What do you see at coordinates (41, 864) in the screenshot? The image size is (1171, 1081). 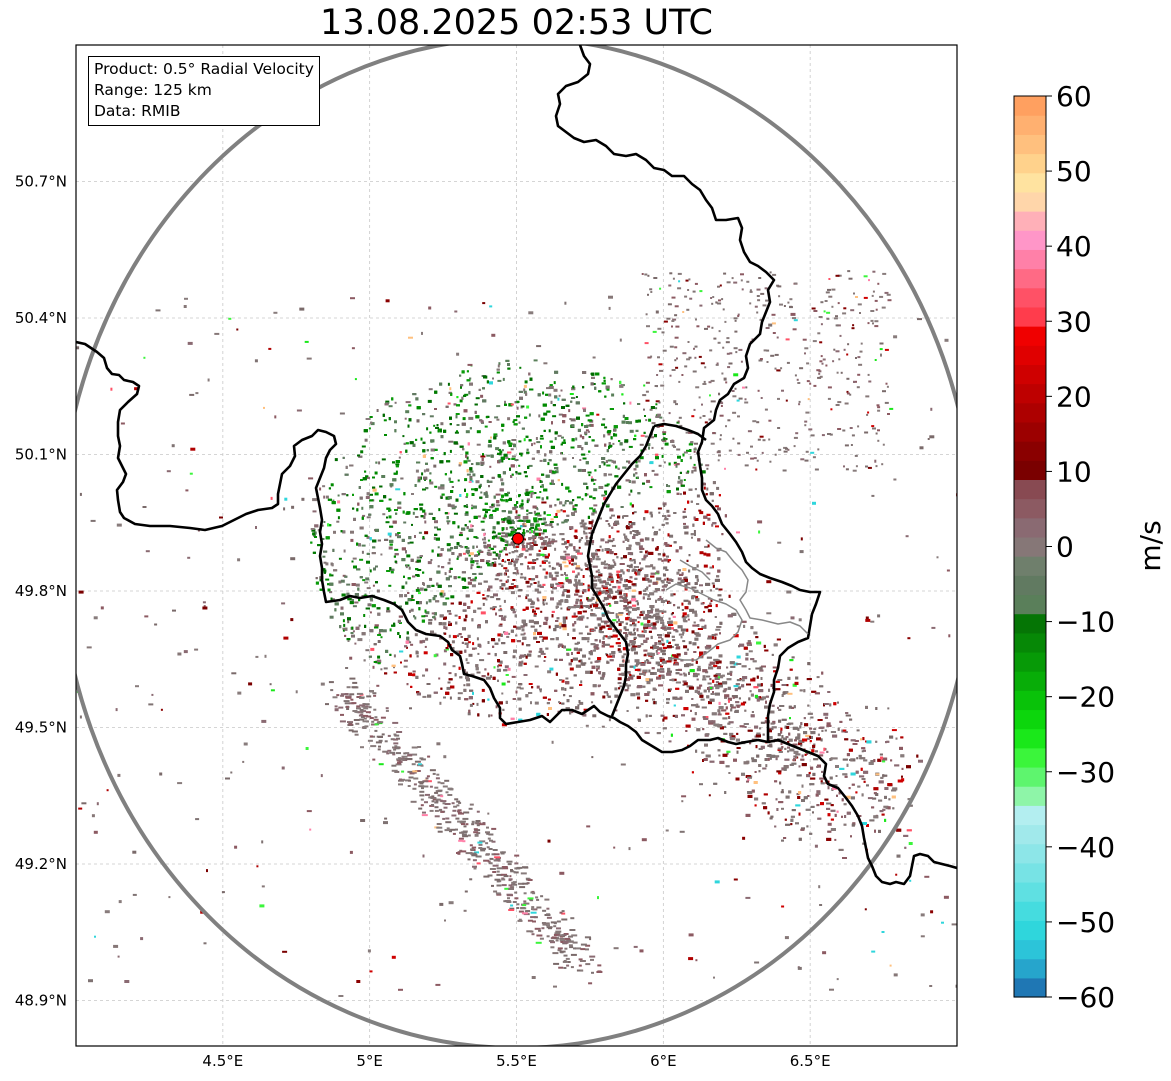 I see `lat-tick-label: 49.2°N` at bounding box center [41, 864].